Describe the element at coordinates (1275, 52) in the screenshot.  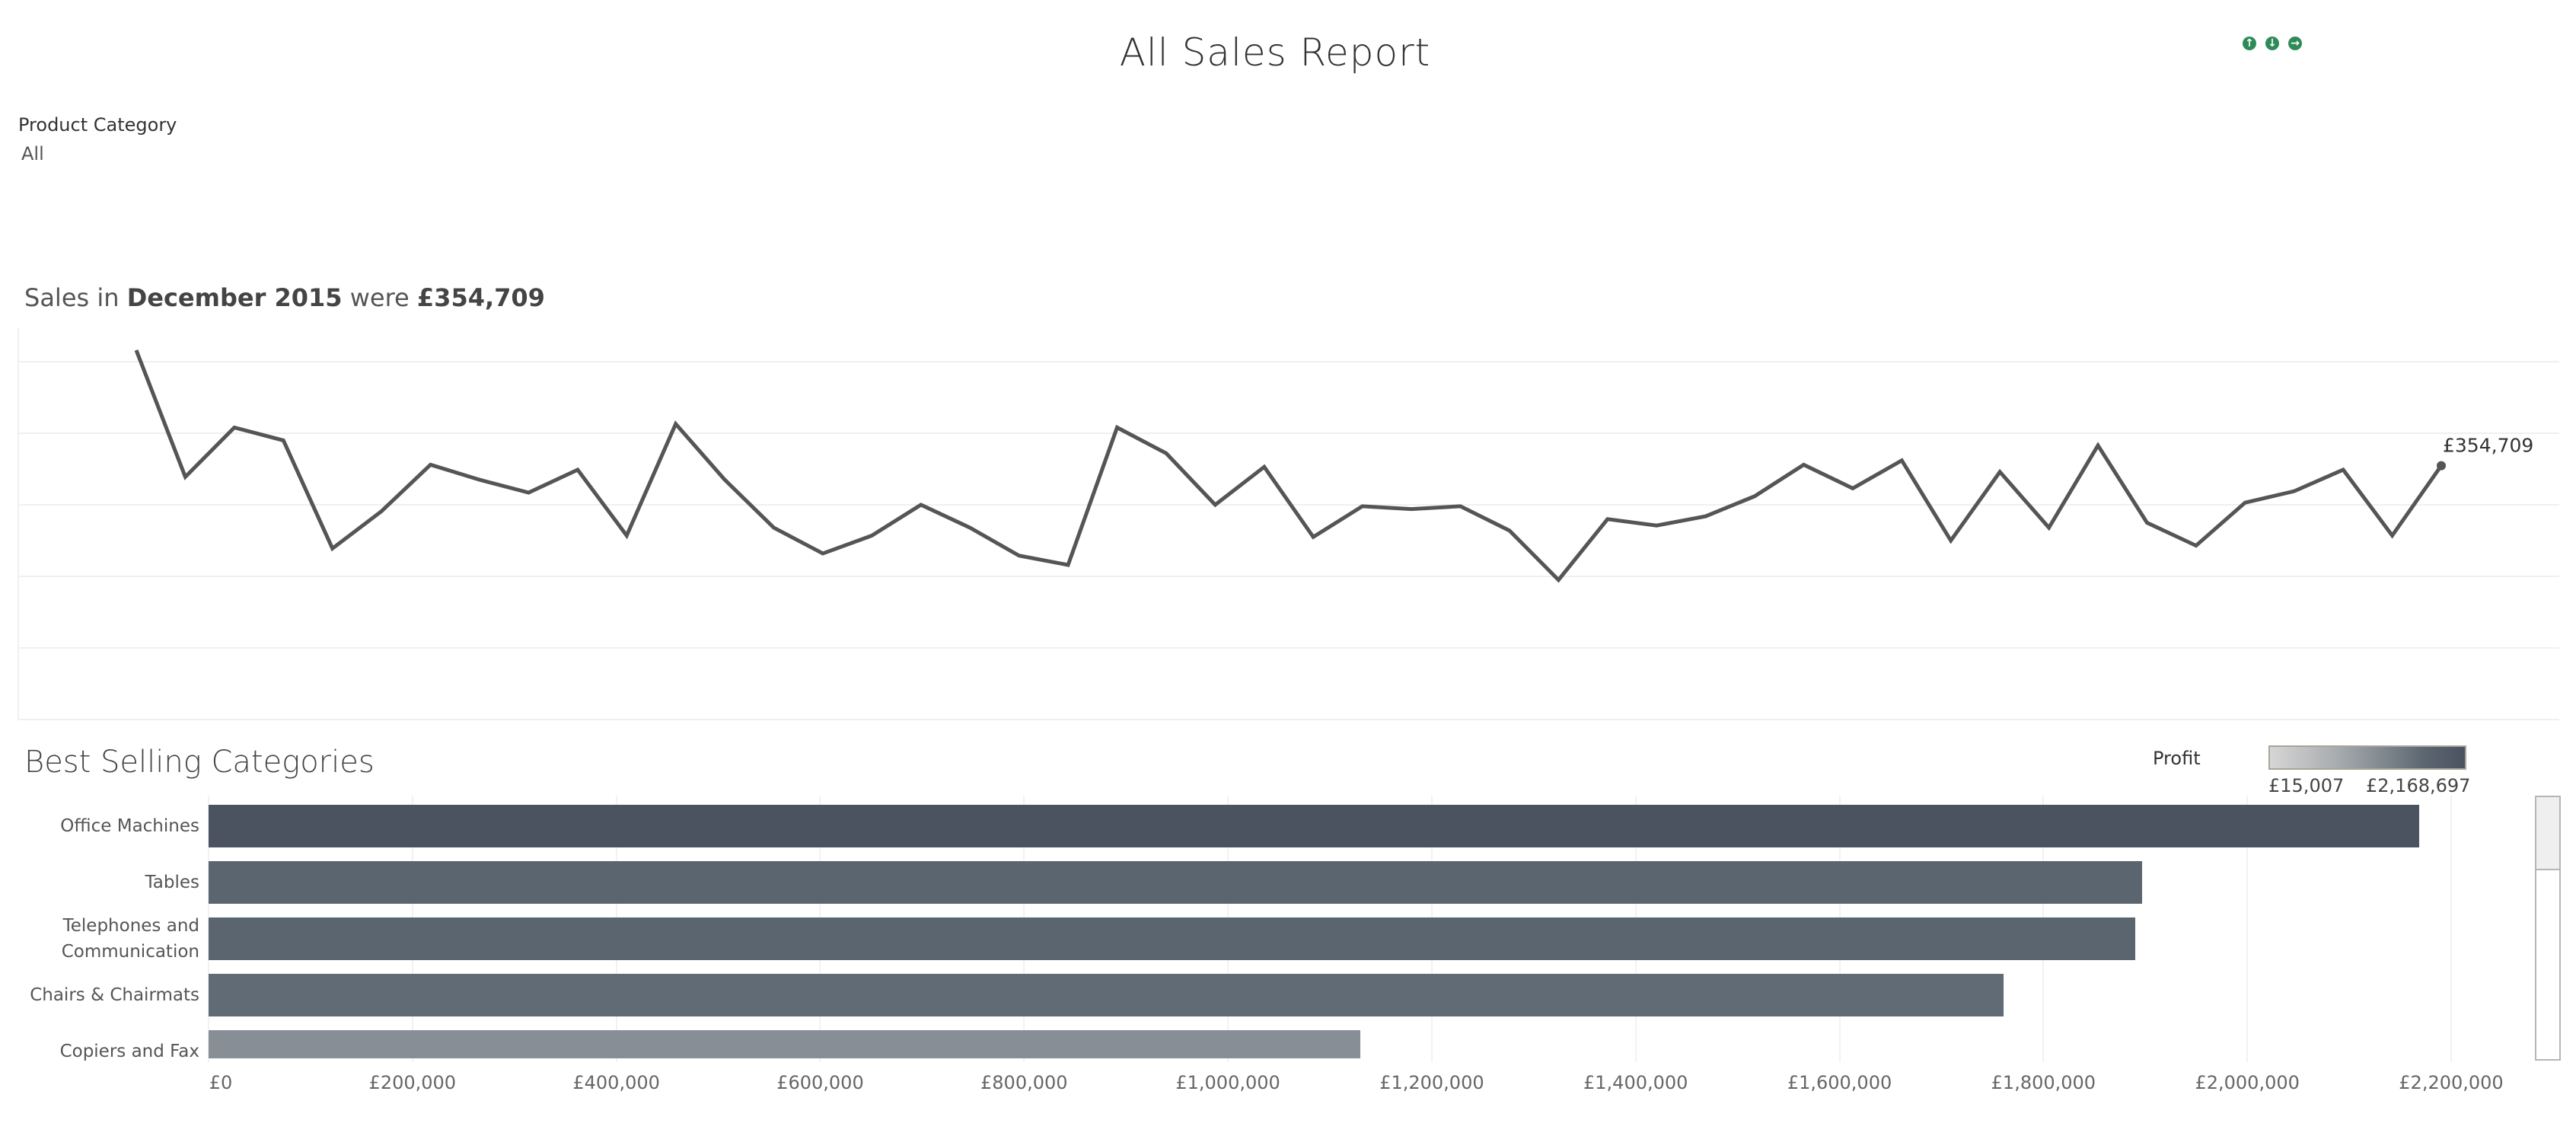
I see `dashboard-title: All Sales Report` at that location.